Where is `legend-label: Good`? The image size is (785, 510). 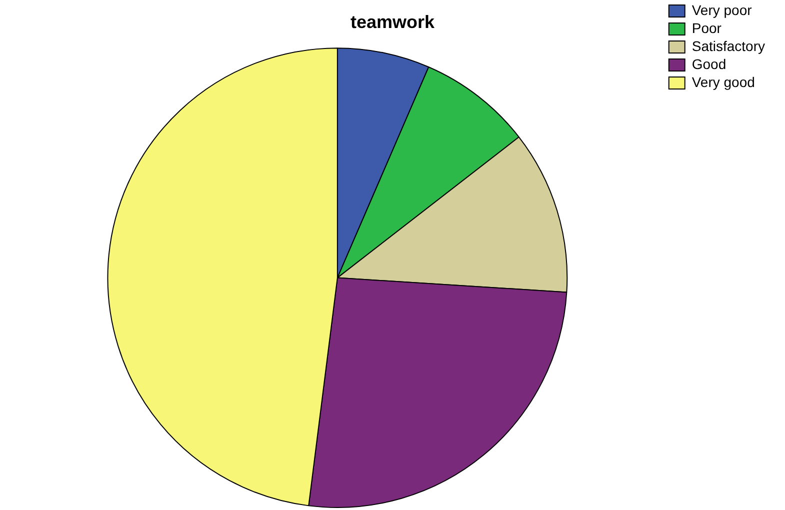
legend-label: Good is located at coordinates (709, 64).